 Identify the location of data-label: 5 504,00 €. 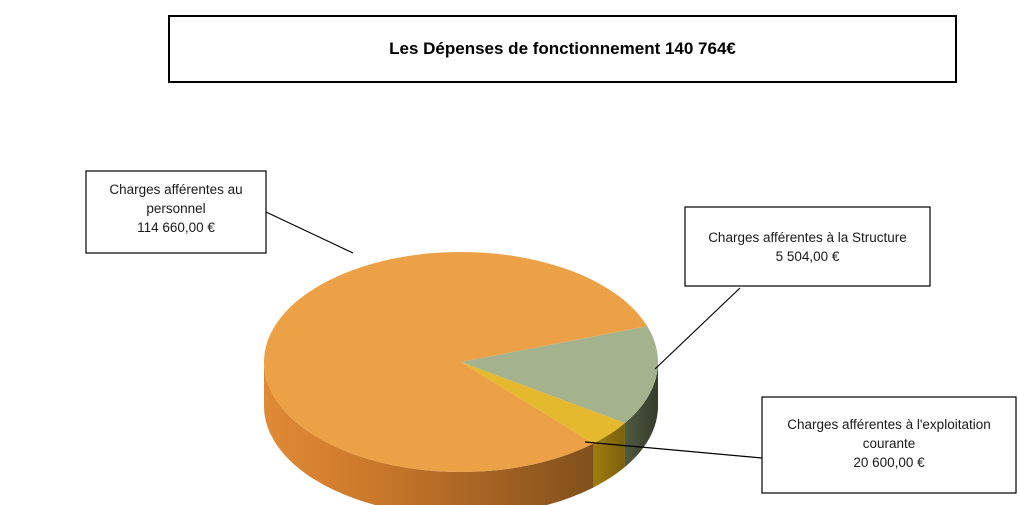
(808, 256).